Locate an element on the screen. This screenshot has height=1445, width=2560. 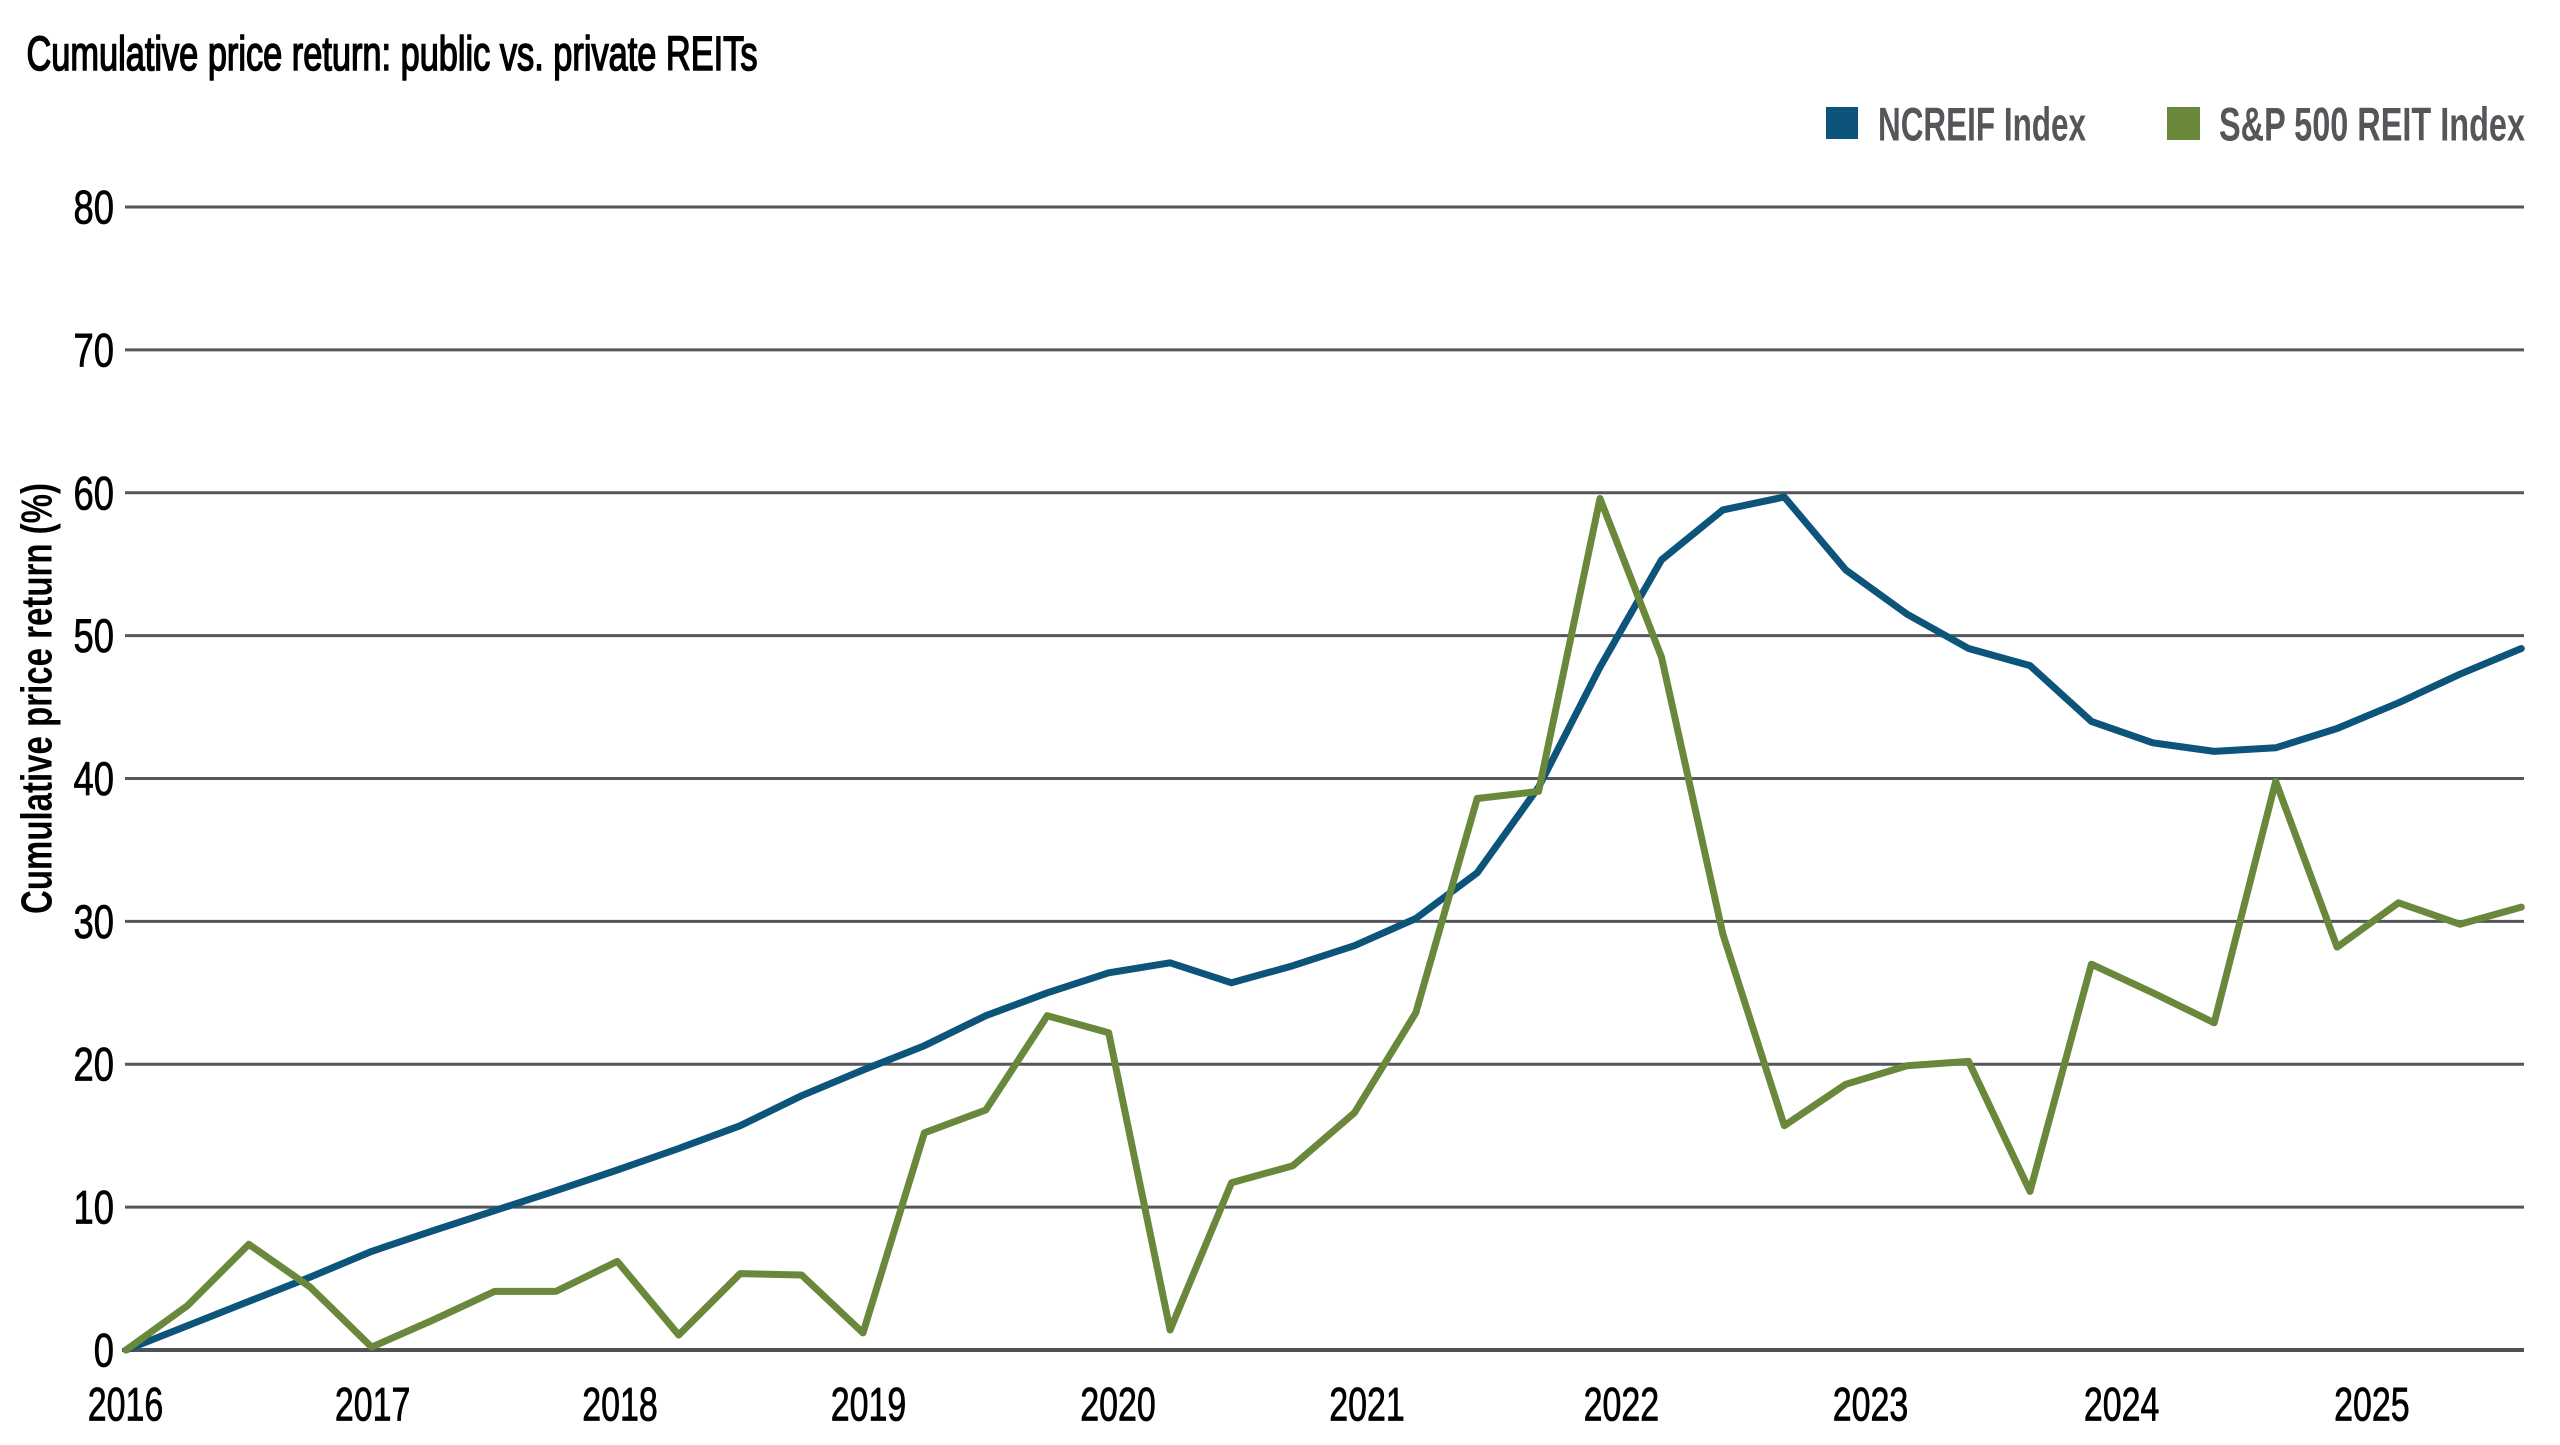
svg-text: 2023 is located at coordinates (1871, 1404).